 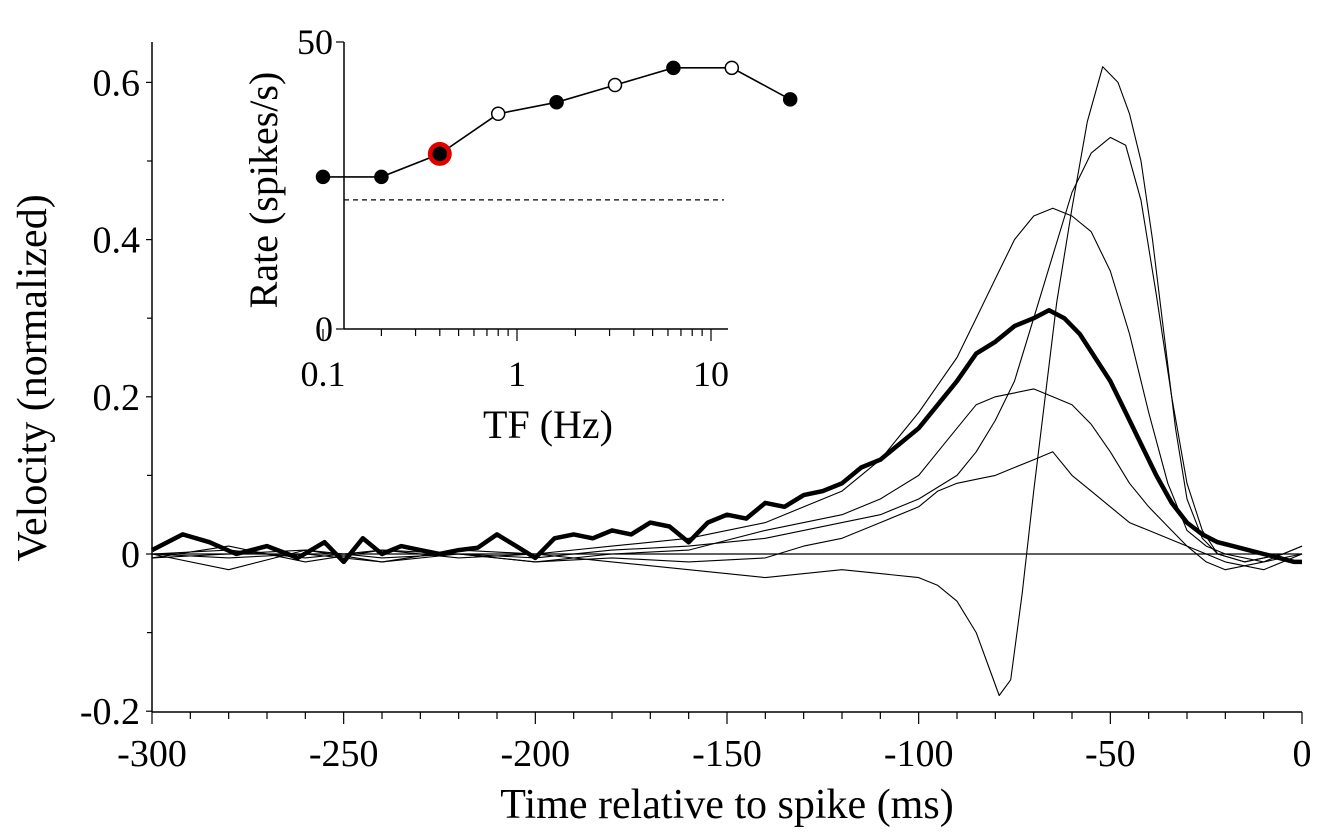 What do you see at coordinates (33, 377) in the screenshot?
I see `main-y-axis-title: Velocity (normalized)` at bounding box center [33, 377].